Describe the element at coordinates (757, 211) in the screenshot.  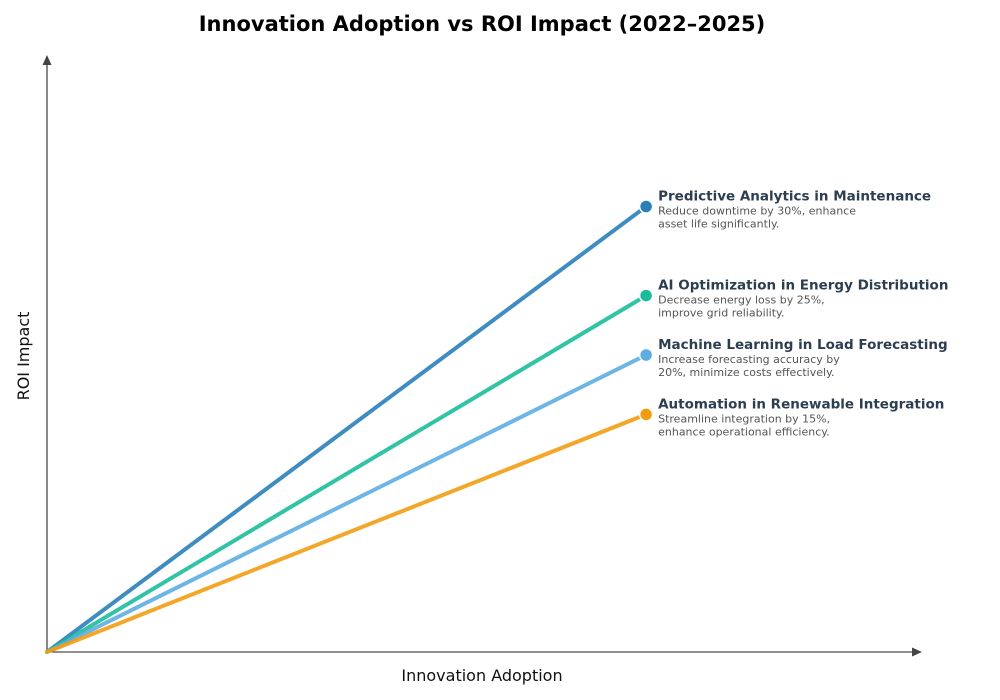
I see `series-description: Reduce downtime by 30%, enhance` at that location.